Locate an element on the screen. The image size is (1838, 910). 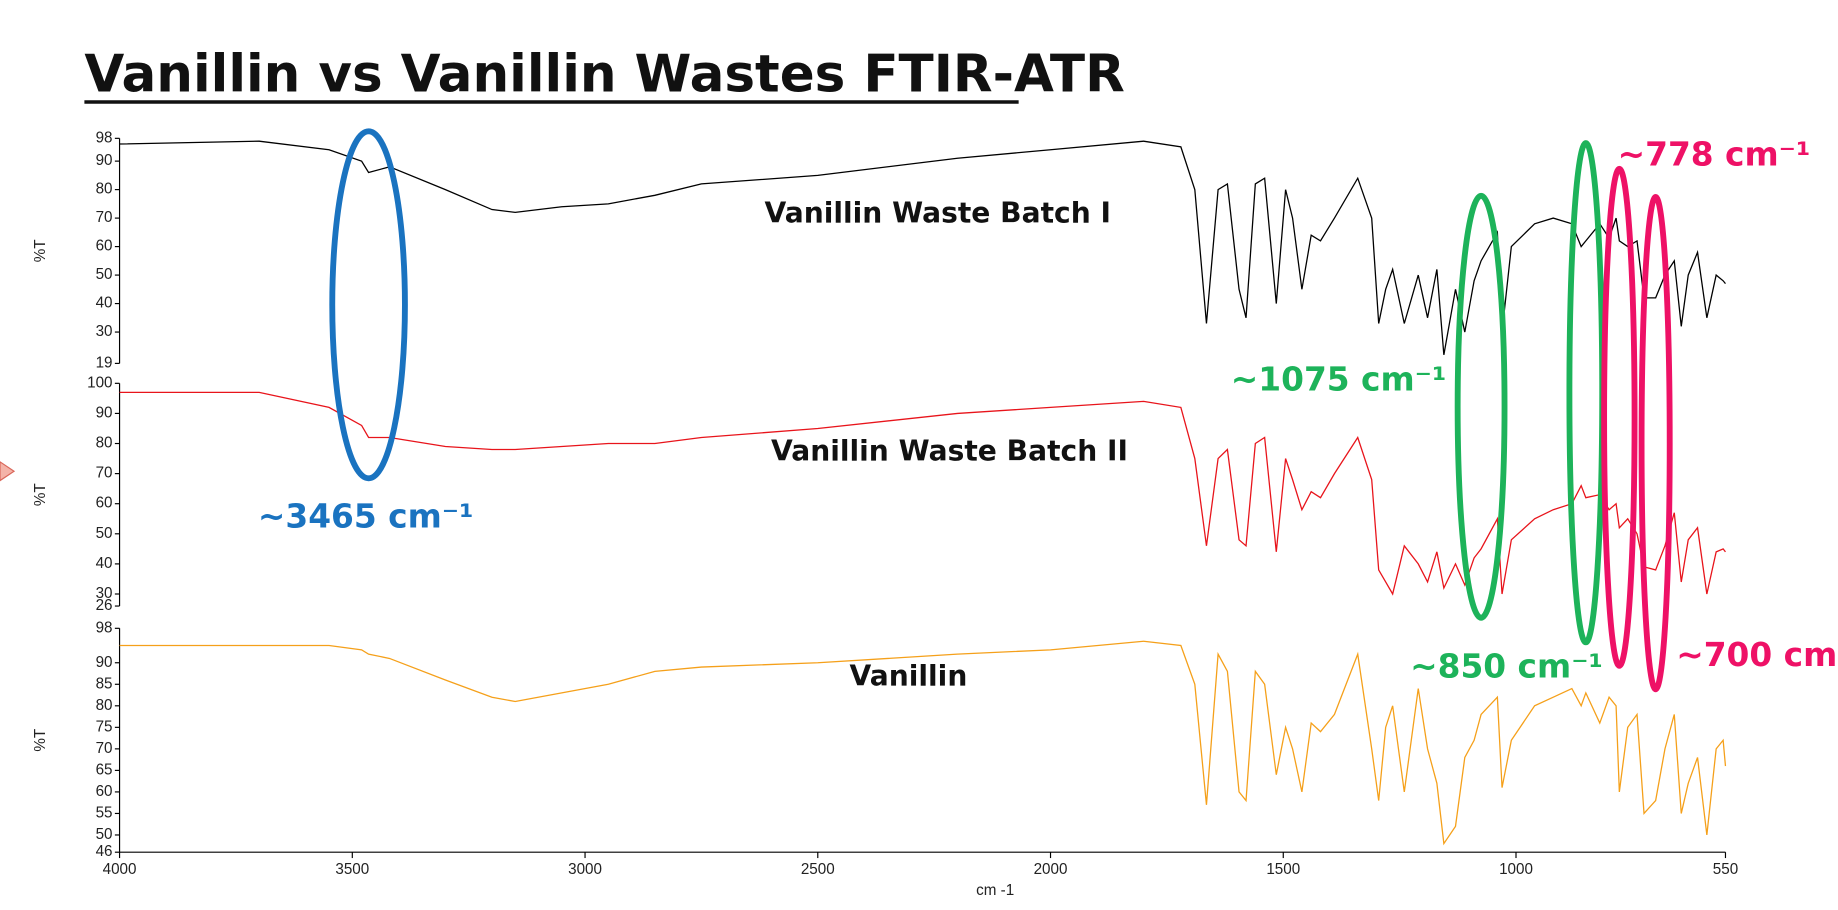
y-tick-label: 55 is located at coordinates (104, 812).